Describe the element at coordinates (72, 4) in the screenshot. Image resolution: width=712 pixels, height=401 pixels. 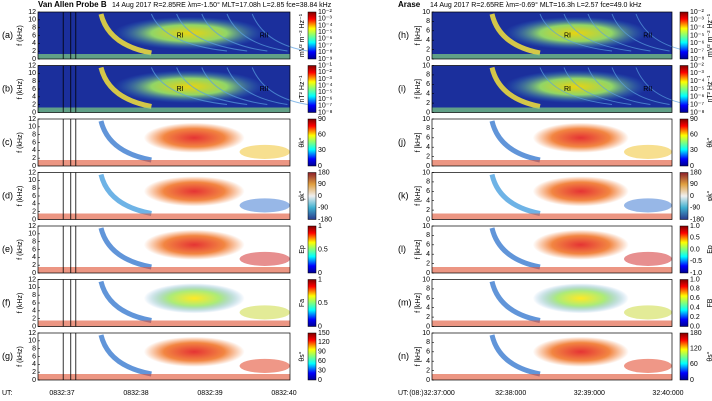
I see `left-title: Van Allen Probe B` at that location.